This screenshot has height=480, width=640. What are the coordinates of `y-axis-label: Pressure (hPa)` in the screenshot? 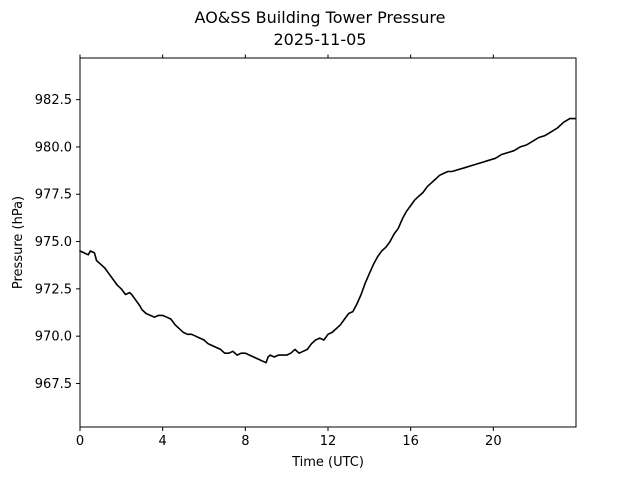 It's located at (18, 242).